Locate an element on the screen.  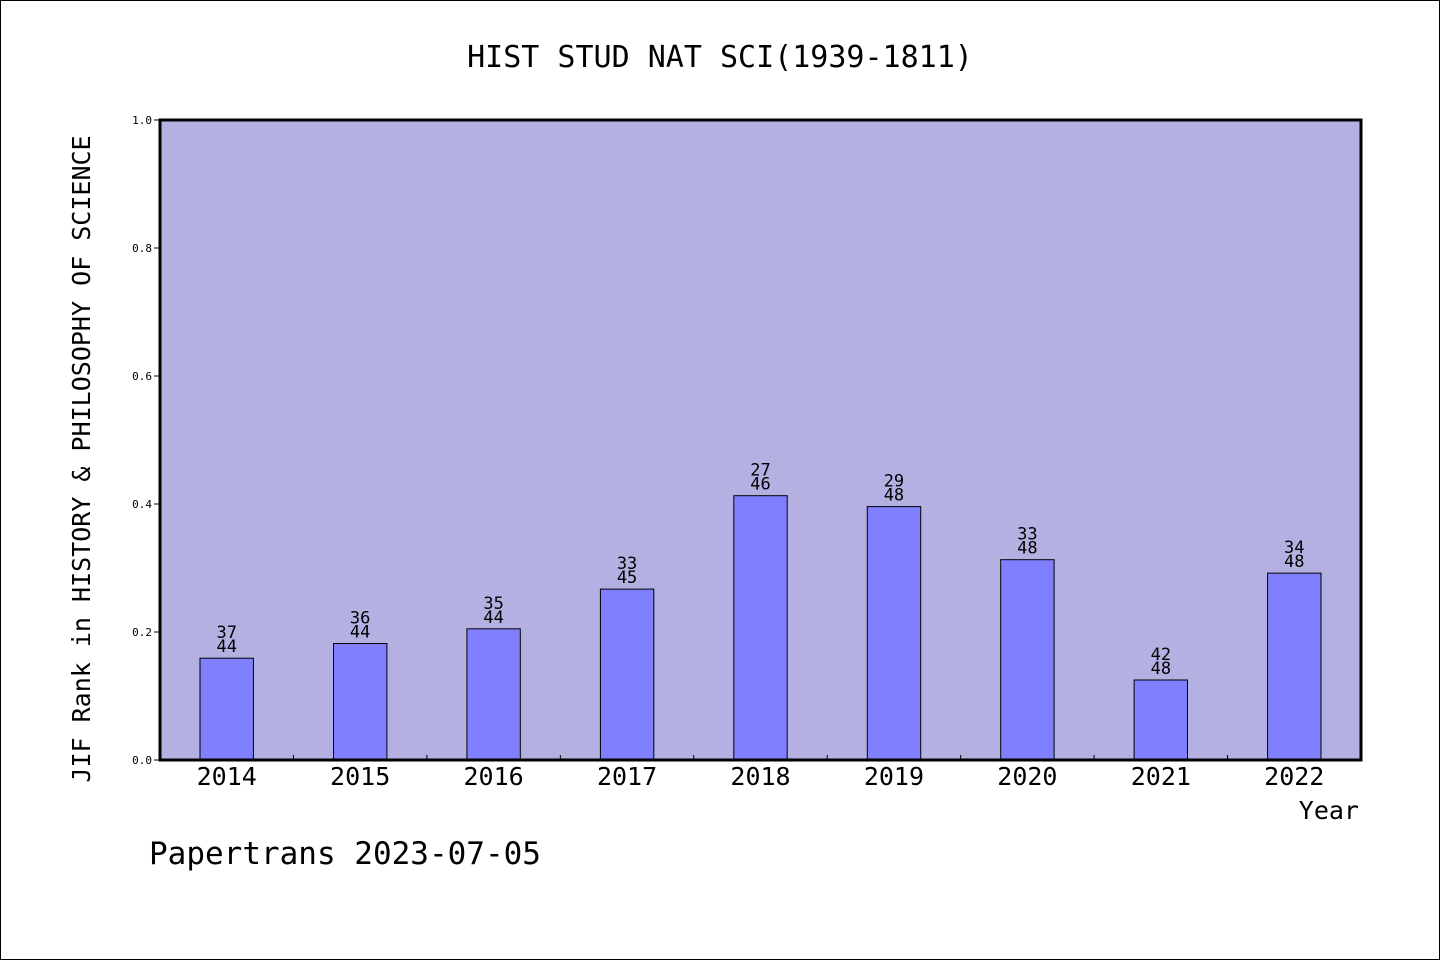
y-tick-label: 1.0 is located at coordinates (142, 120).